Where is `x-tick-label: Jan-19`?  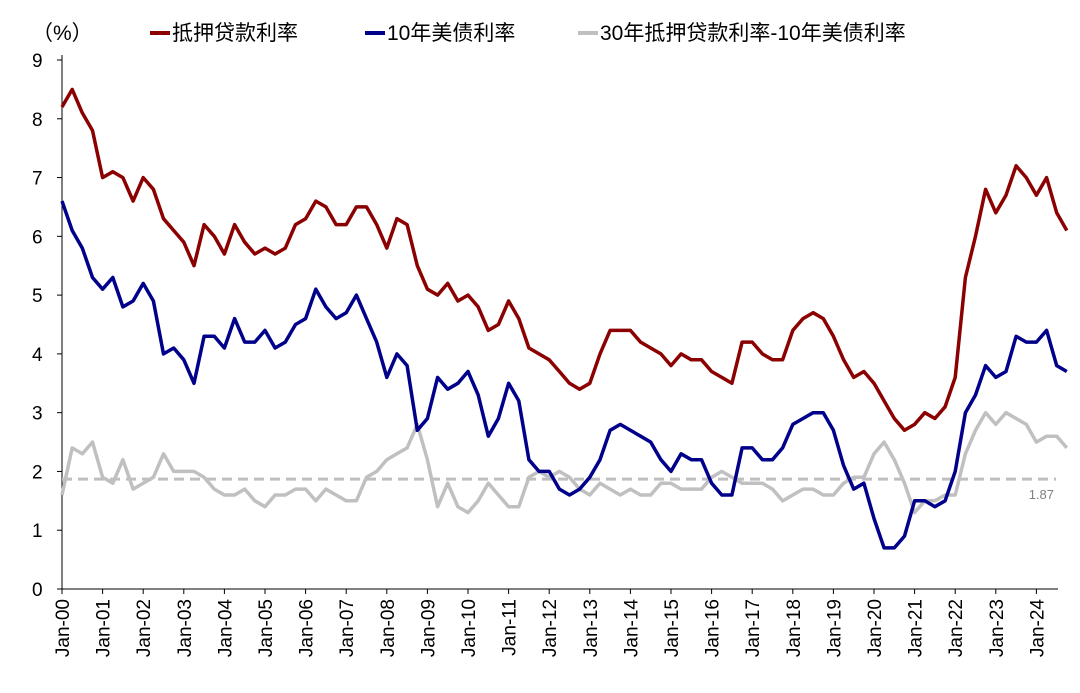
x-tick-label: Jan-19 is located at coordinates (834, 628).